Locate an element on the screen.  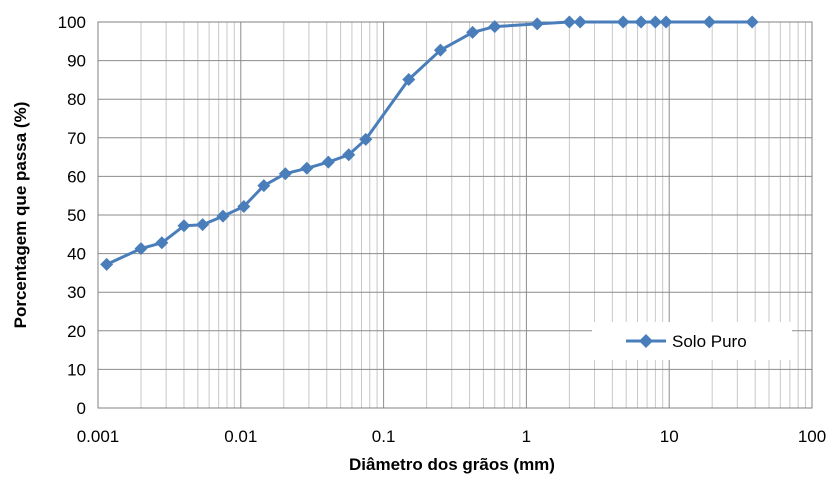
y-tick-label: 90 is located at coordinates (76, 61).